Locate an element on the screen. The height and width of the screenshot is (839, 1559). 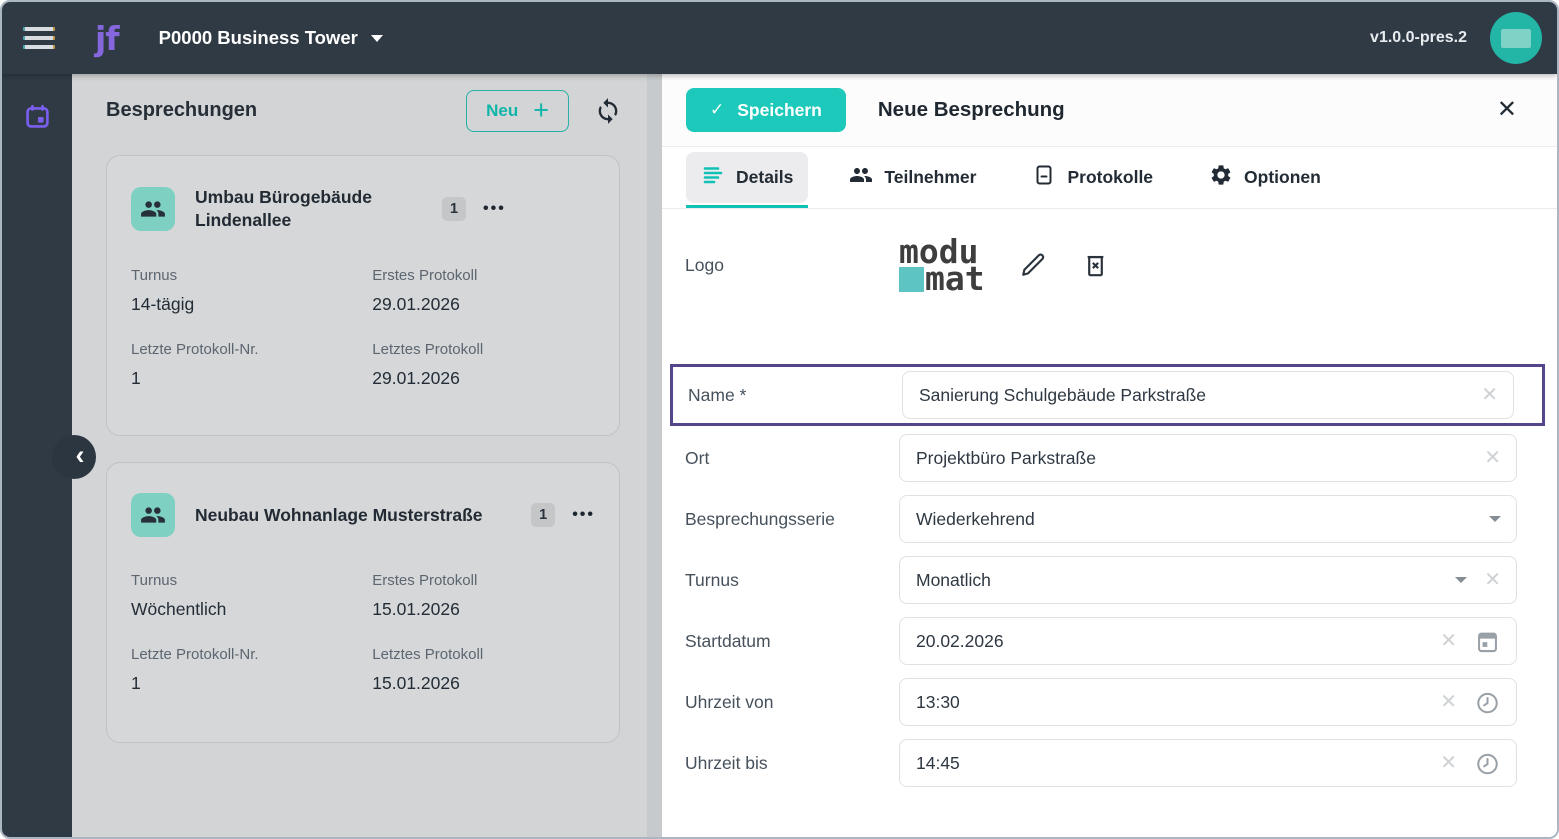
name-input-field is located at coordinates (1195, 395).